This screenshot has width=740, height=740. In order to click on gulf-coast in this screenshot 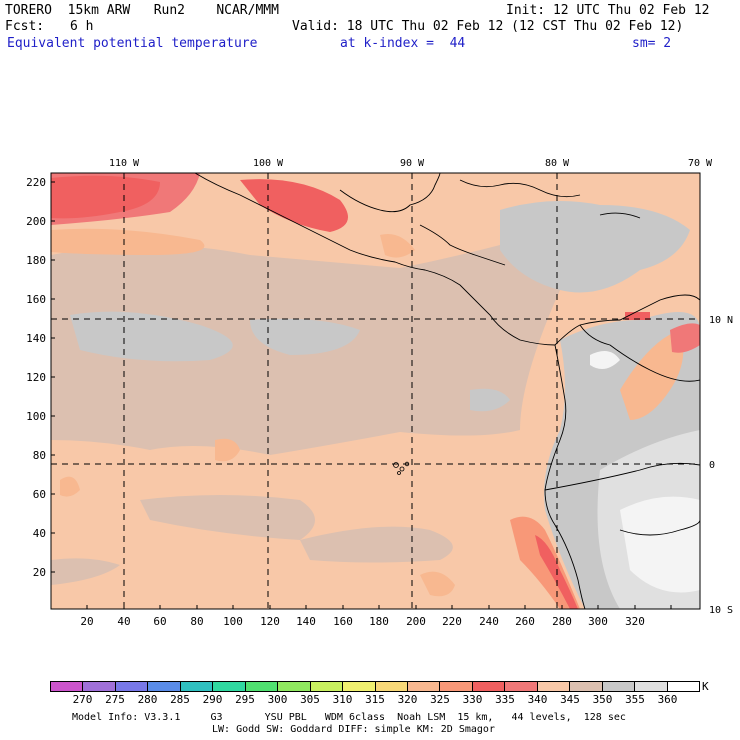, I will do `click(390, 193)`.